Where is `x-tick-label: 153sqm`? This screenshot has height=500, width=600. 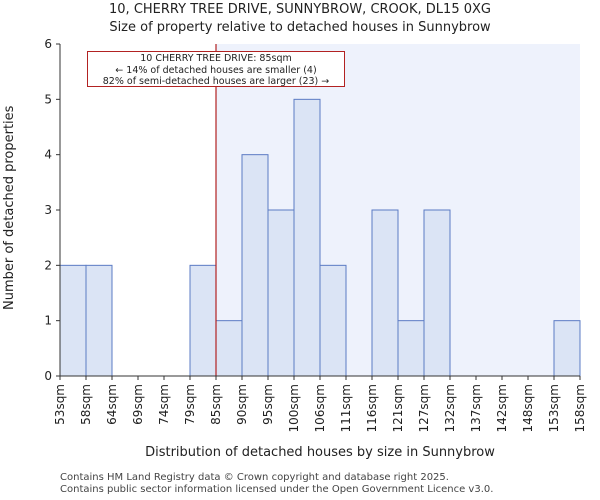
x-tick-label: 153sqm is located at coordinates (554, 408).